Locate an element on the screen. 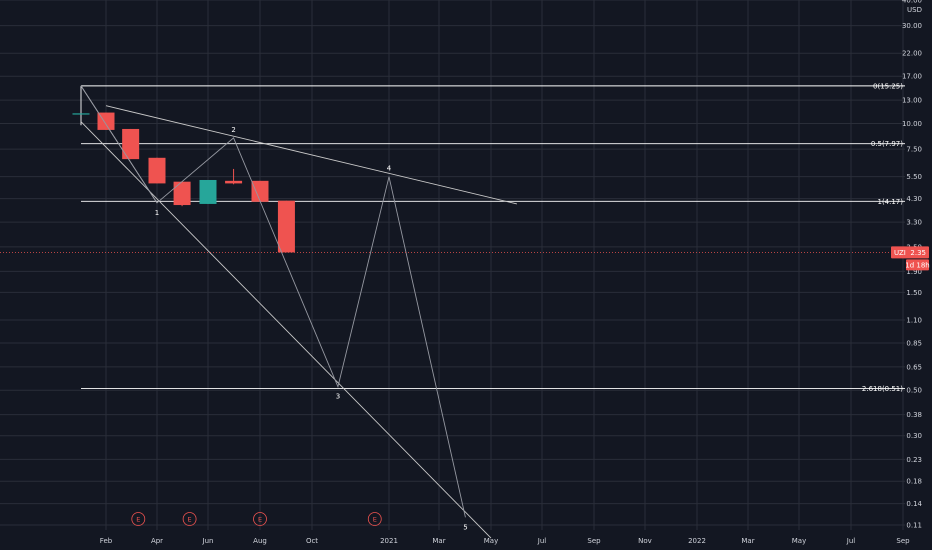 This screenshot has width=932, height=550. y-tick-label: 13.00 is located at coordinates (912, 101).